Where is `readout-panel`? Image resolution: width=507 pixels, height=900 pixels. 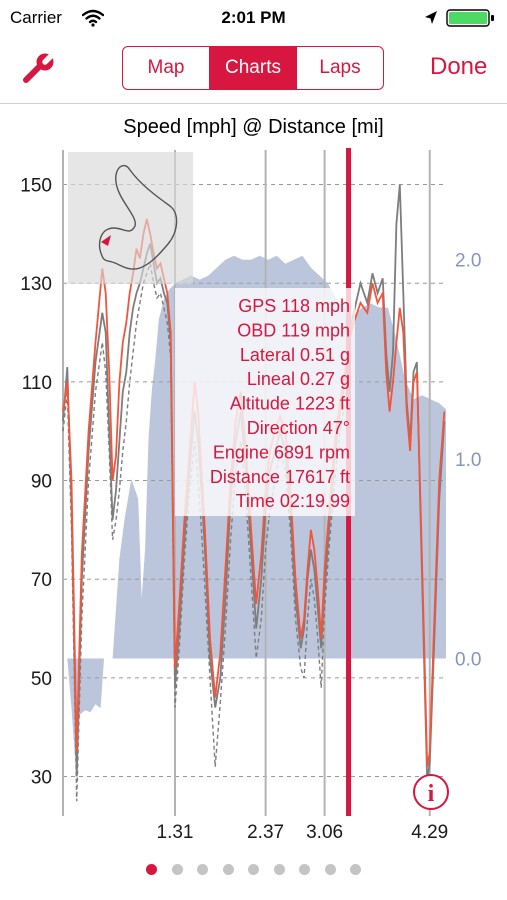
readout-panel is located at coordinates (265, 402).